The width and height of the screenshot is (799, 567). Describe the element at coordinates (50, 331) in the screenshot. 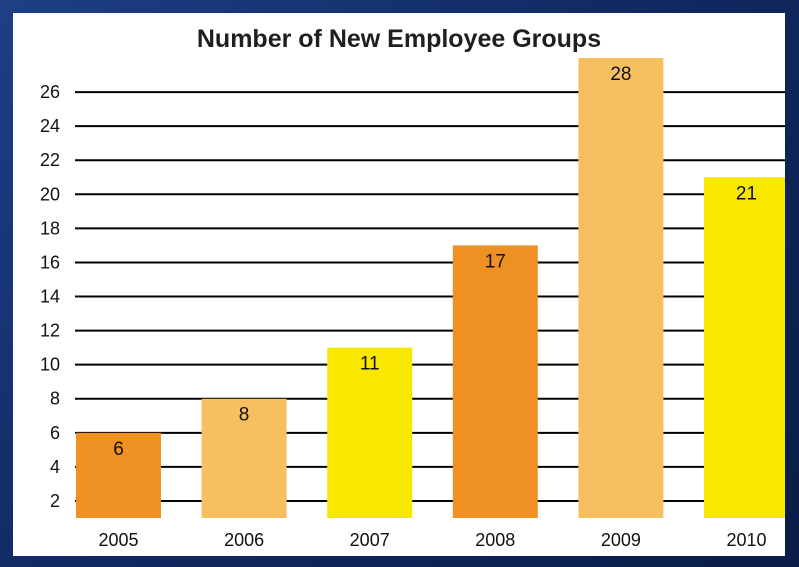

I see `y-tick-label: 12` at that location.